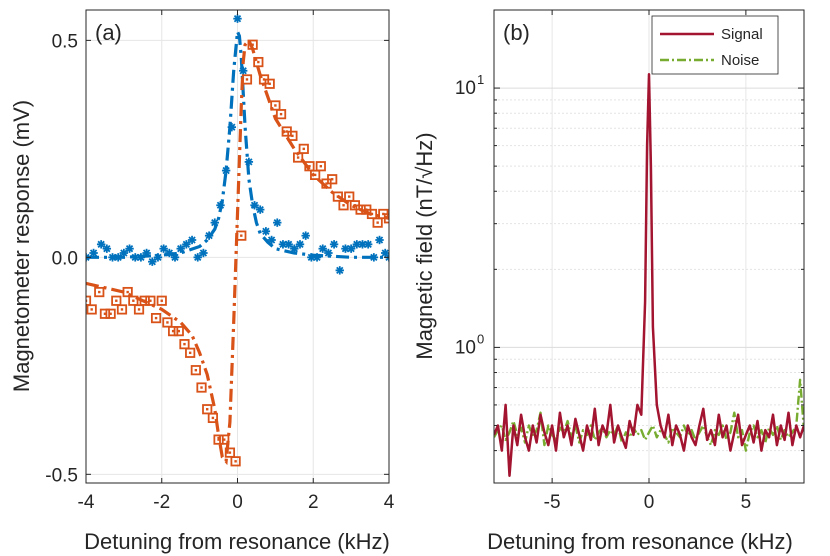 The height and width of the screenshot is (556, 830). Describe the element at coordinates (516, 32) in the screenshot. I see `panel-b-label: (b)` at that location.